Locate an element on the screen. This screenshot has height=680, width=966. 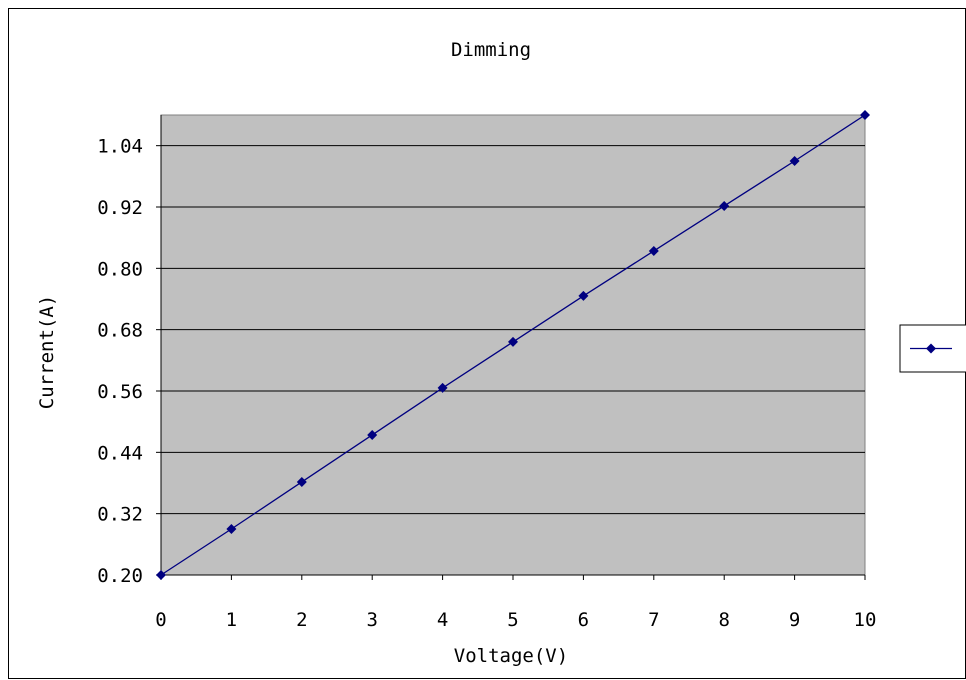
y-tick-label: 0.44 is located at coordinates (120, 453).